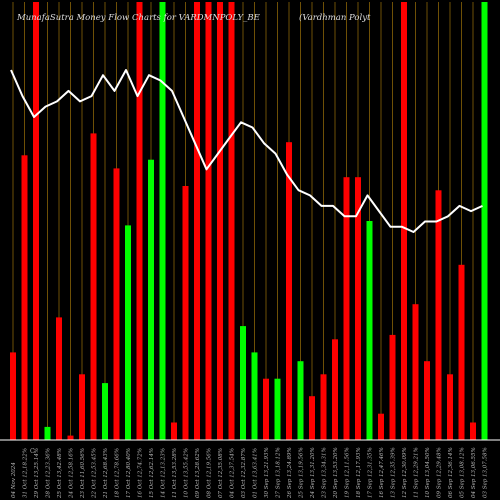  Describe the element at coordinates (95, 473) in the screenshot. I see `x-tick-label: 22 Oct 12,53.45%` at that location.